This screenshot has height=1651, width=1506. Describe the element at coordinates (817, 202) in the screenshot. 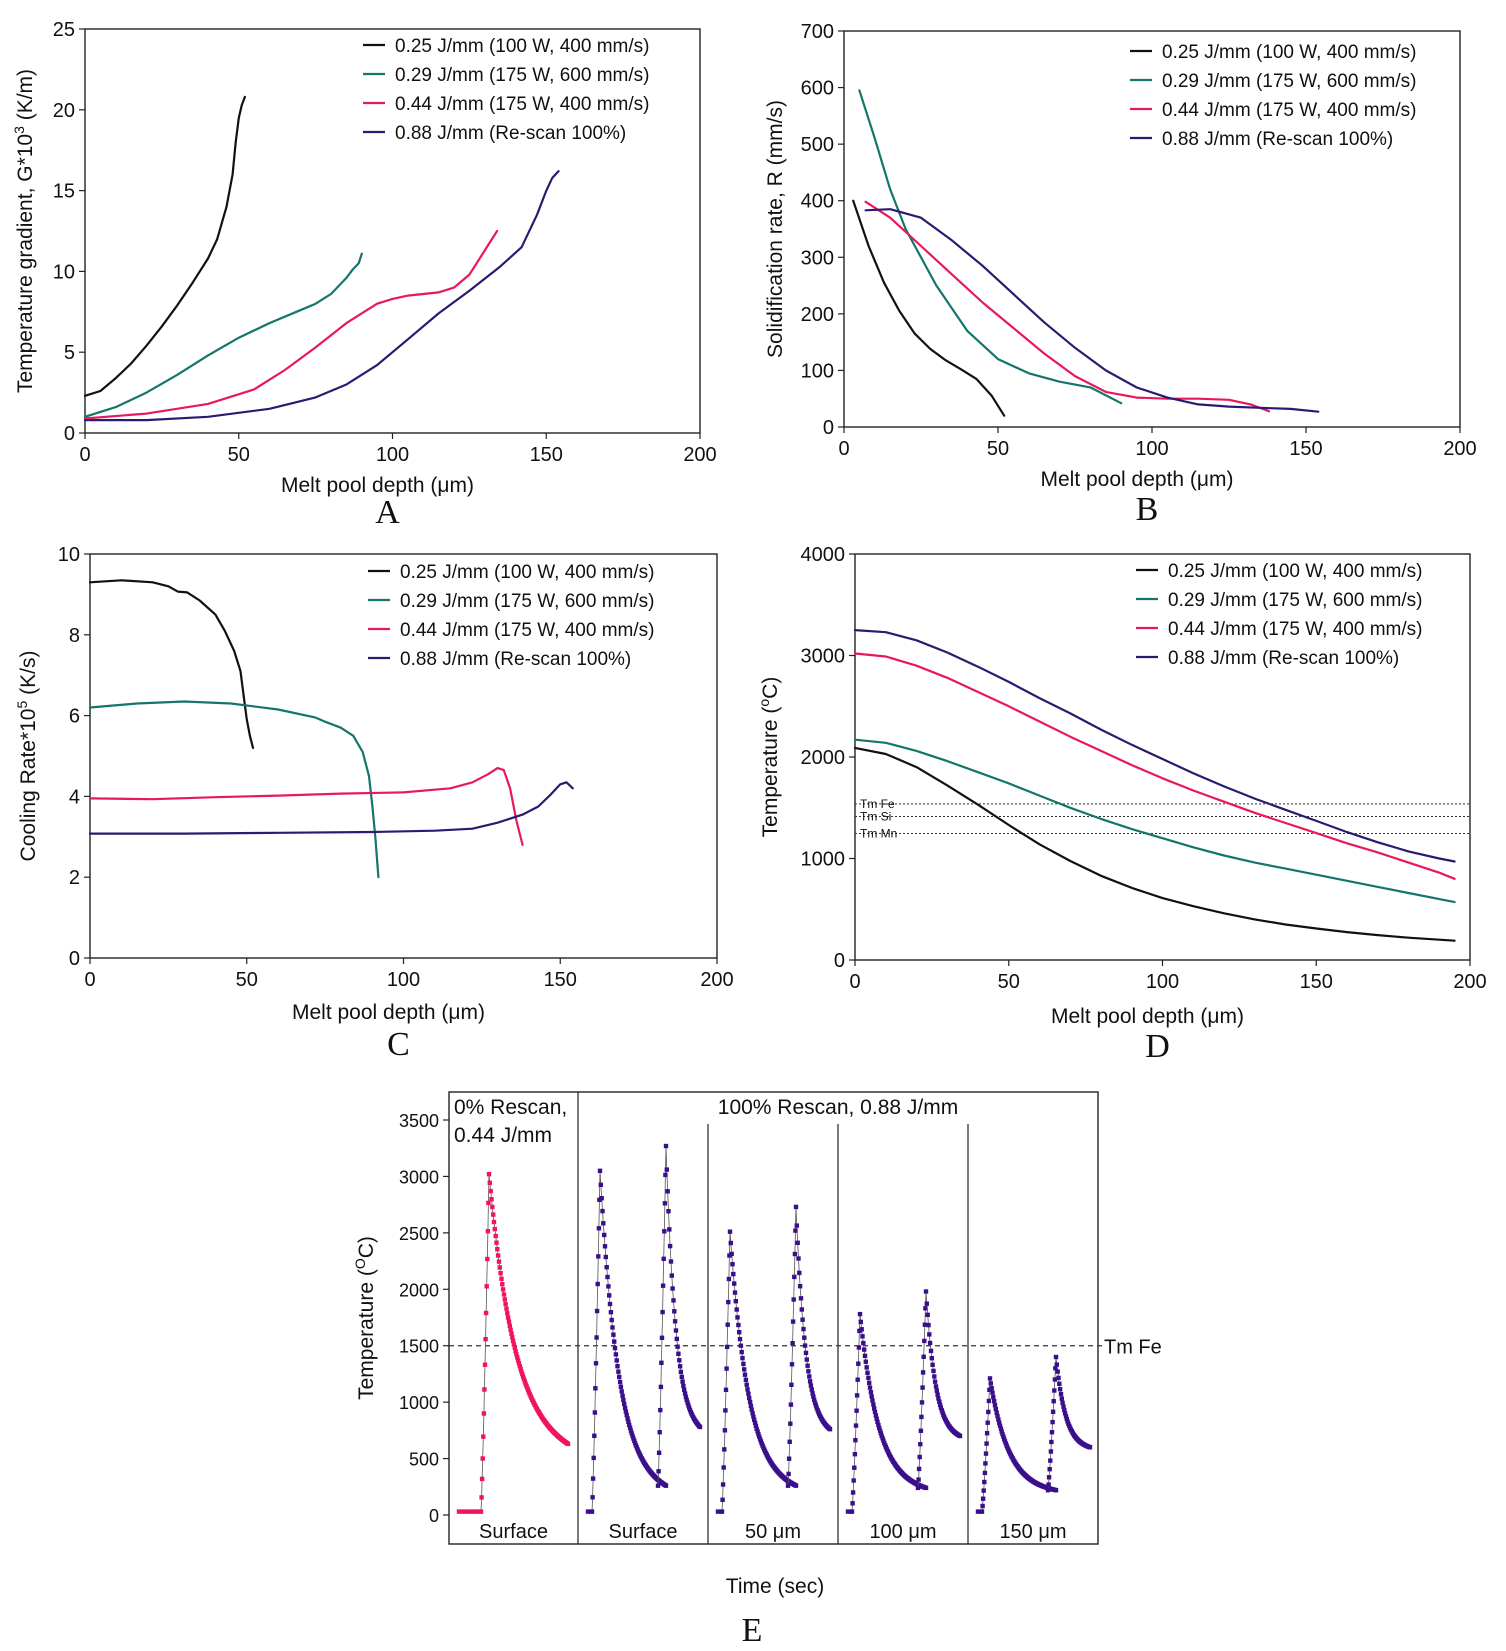

I see `y-tick-label: 400` at that location.